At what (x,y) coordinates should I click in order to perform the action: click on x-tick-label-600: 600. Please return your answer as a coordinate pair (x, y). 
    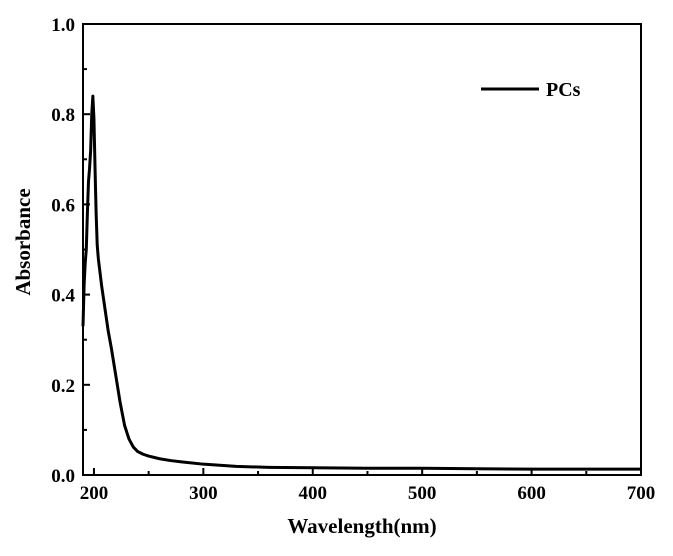
    Looking at the image, I should click on (531, 493).